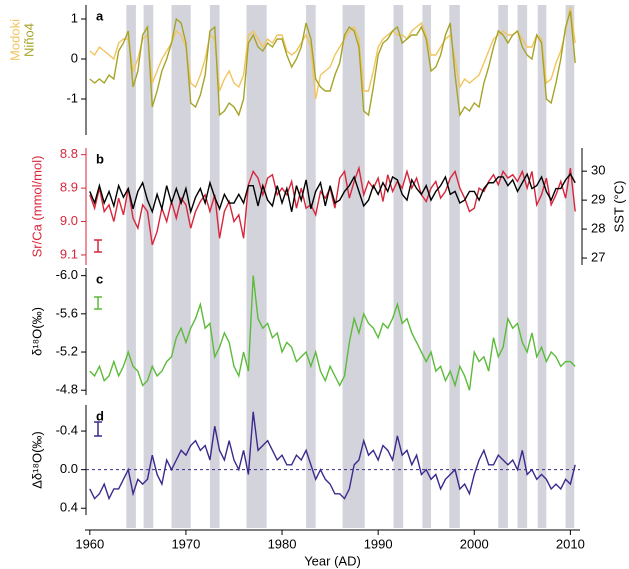 This screenshot has height=569, width=629. What do you see at coordinates (67, 350) in the screenshot?
I see `y-tick-label: -5.2` at bounding box center [67, 350].